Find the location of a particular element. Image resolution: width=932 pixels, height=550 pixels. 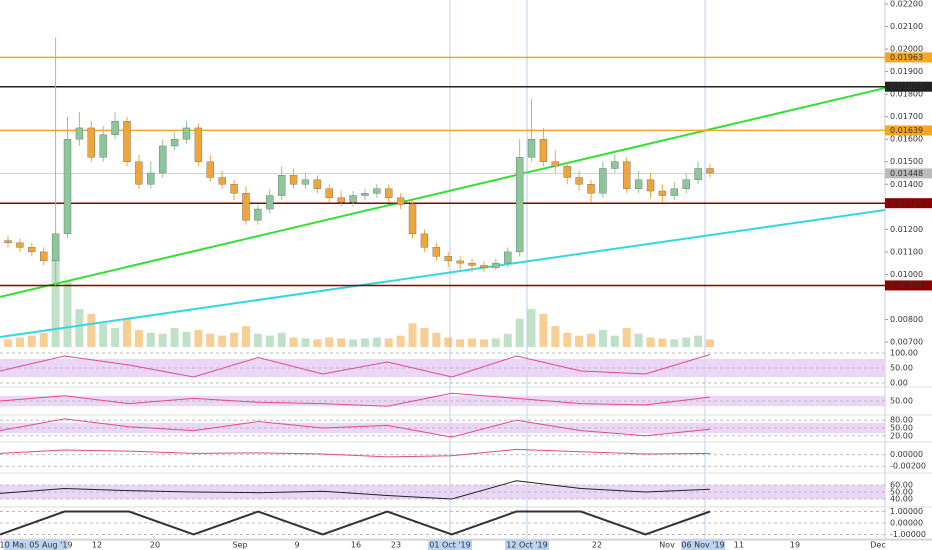

x-tick-label: 9 is located at coordinates (296, 545).